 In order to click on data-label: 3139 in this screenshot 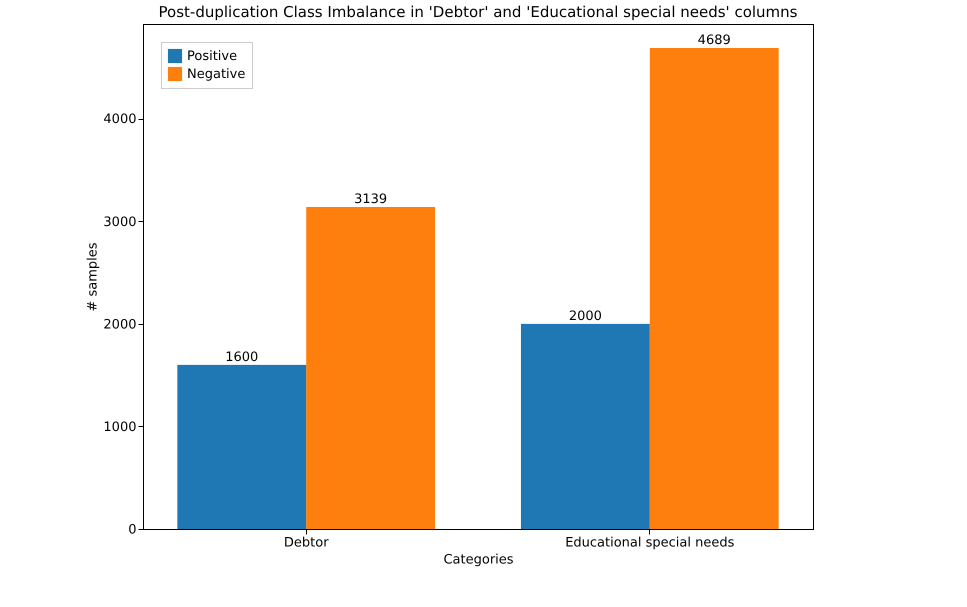, I will do `click(371, 199)`.